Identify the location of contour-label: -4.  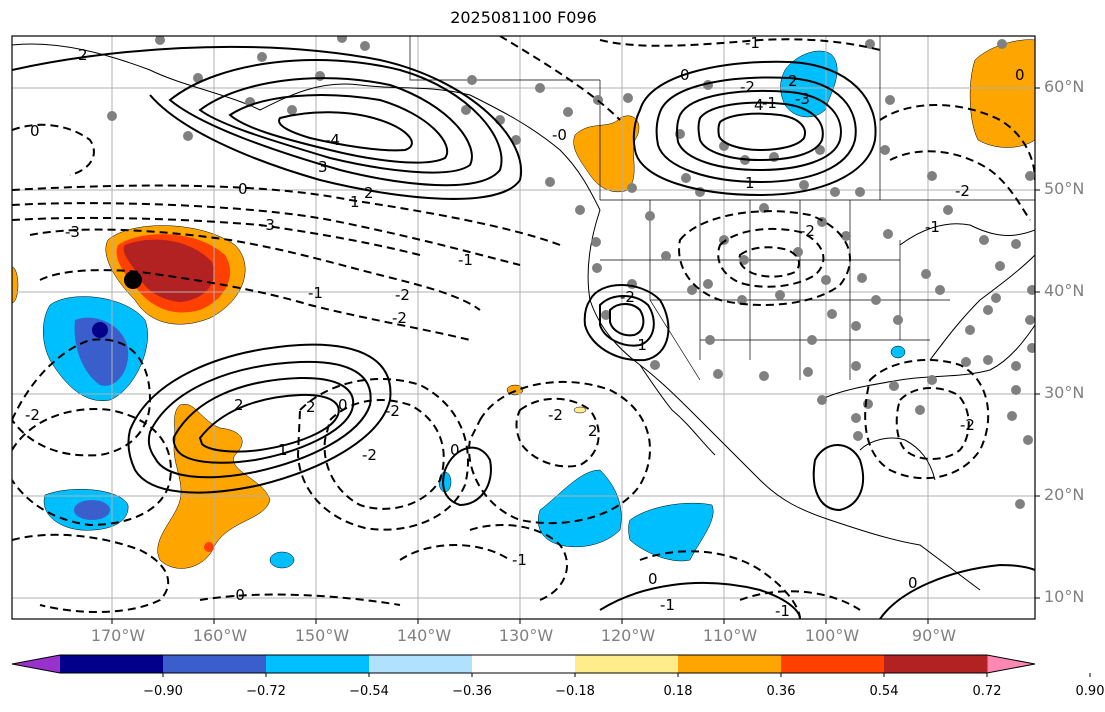
(332, 140).